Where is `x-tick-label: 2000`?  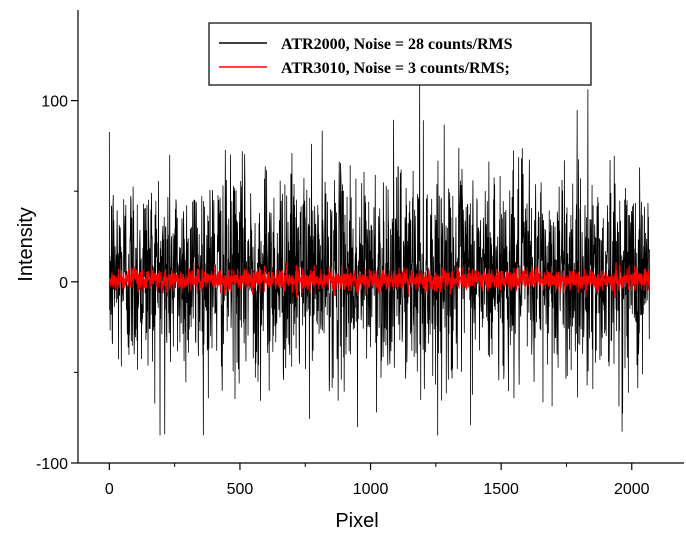 x-tick-label: 2000 is located at coordinates (632, 489).